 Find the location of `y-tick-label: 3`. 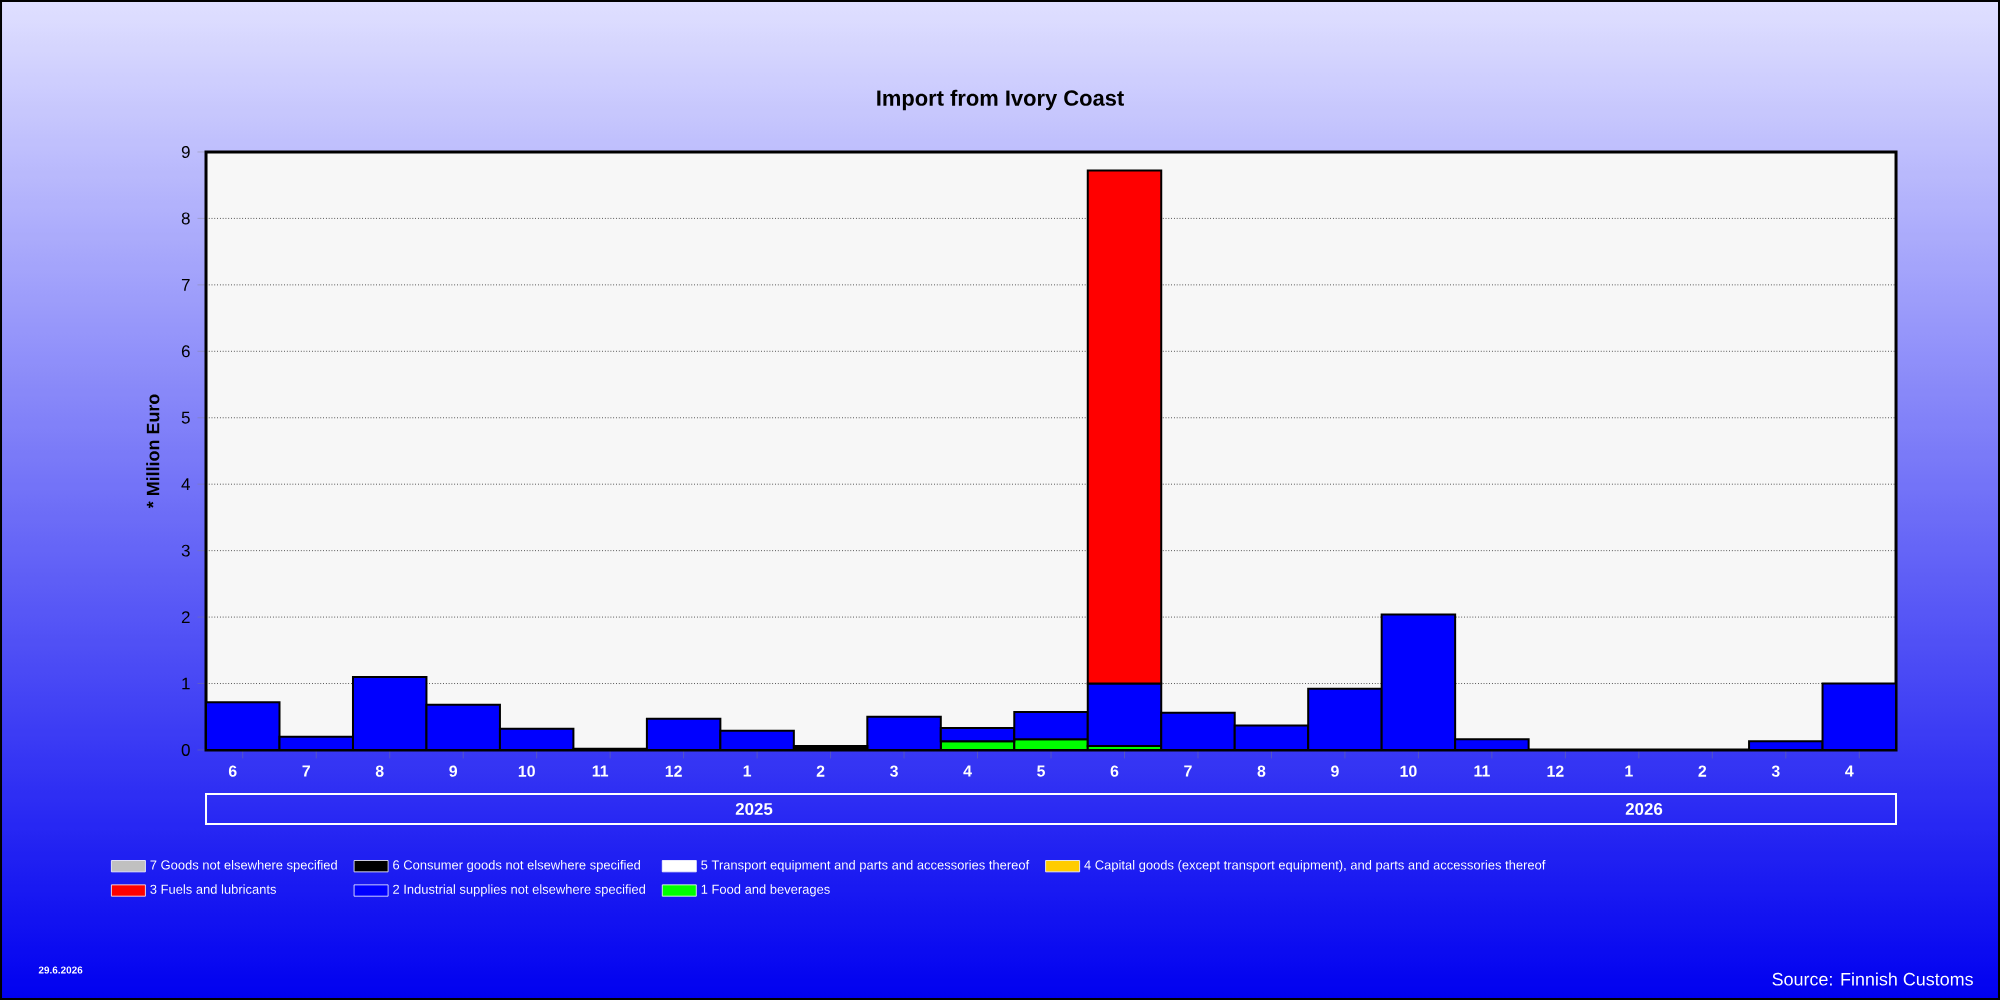

y-tick-label: 3 is located at coordinates (185, 550).